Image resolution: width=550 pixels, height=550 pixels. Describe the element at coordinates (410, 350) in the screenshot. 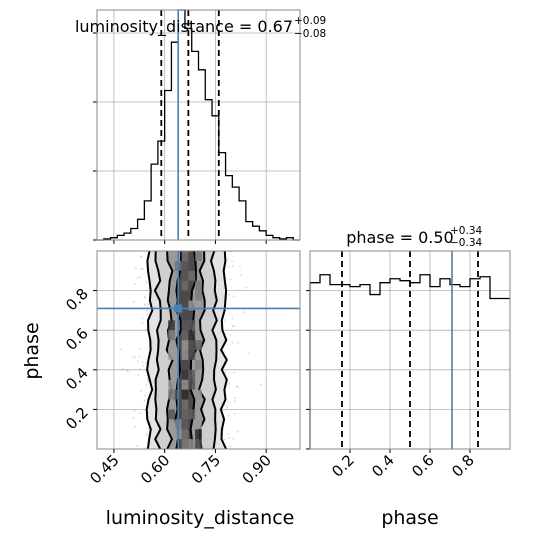

I see `phase-hist-frame` at that location.